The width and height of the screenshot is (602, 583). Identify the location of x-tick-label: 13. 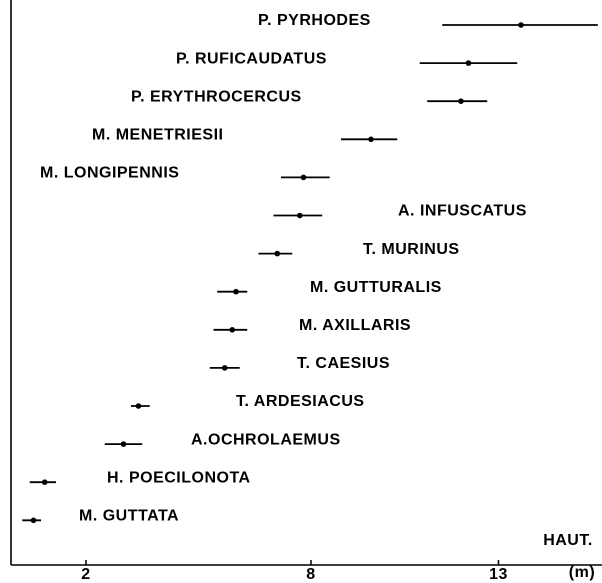
(498, 574).